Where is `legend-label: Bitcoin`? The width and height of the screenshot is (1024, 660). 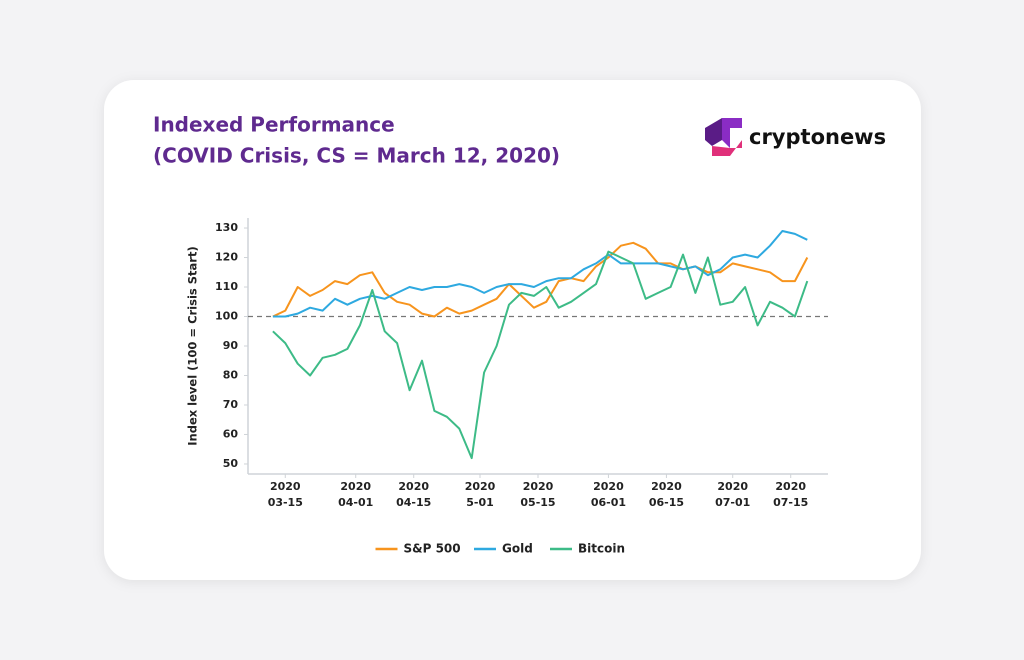 legend-label: Bitcoin is located at coordinates (601, 549).